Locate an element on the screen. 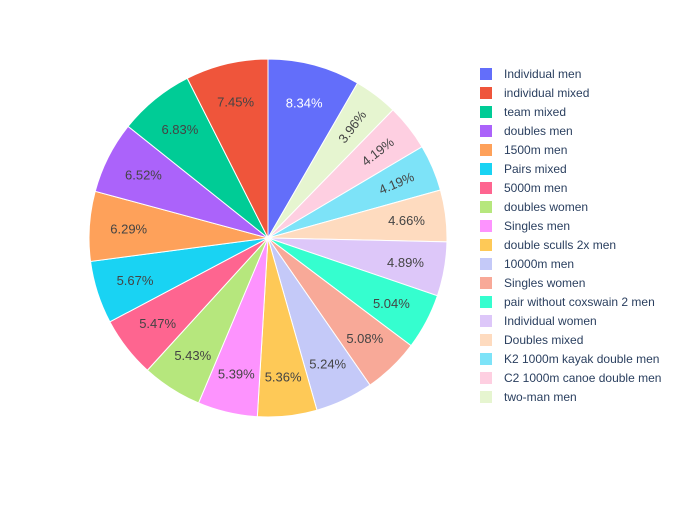 The height and width of the screenshot is (505, 700). pie-slice-label: 5.04% is located at coordinates (391, 303).